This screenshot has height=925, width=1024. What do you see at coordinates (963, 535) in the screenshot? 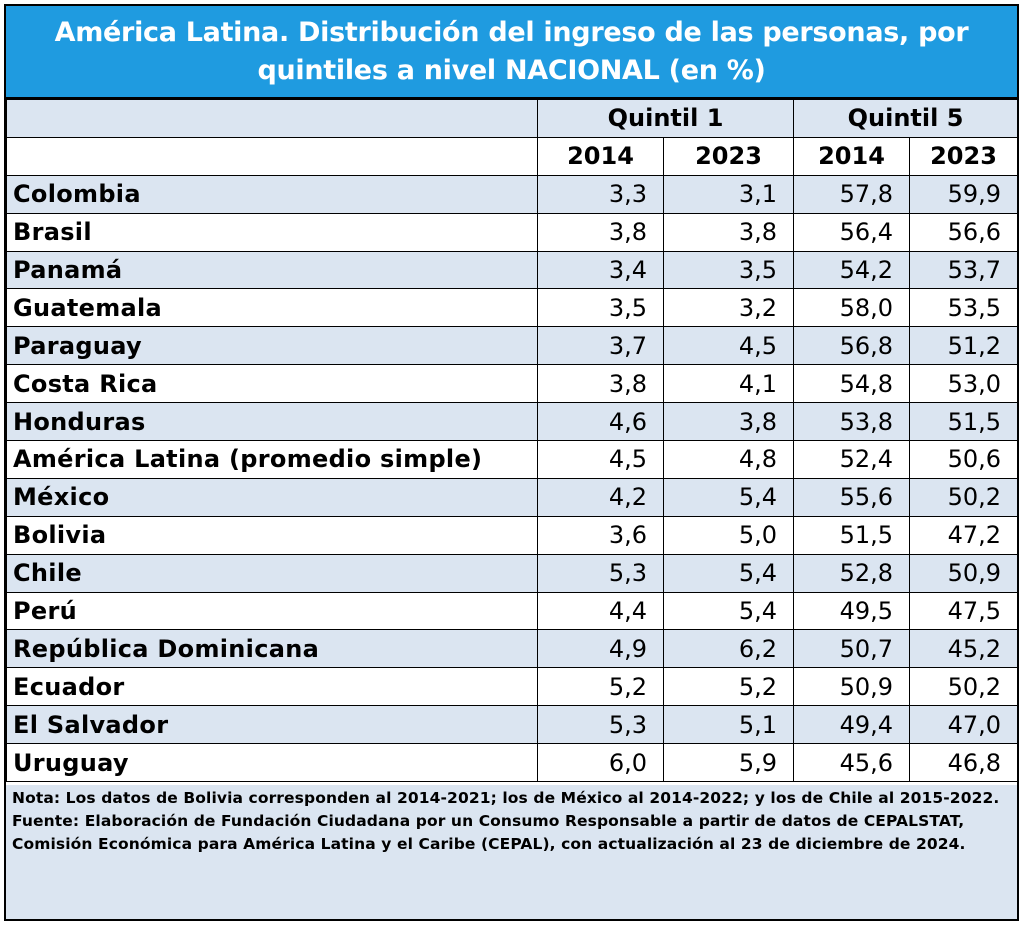
I see `value-cell: 47,2` at bounding box center [963, 535].